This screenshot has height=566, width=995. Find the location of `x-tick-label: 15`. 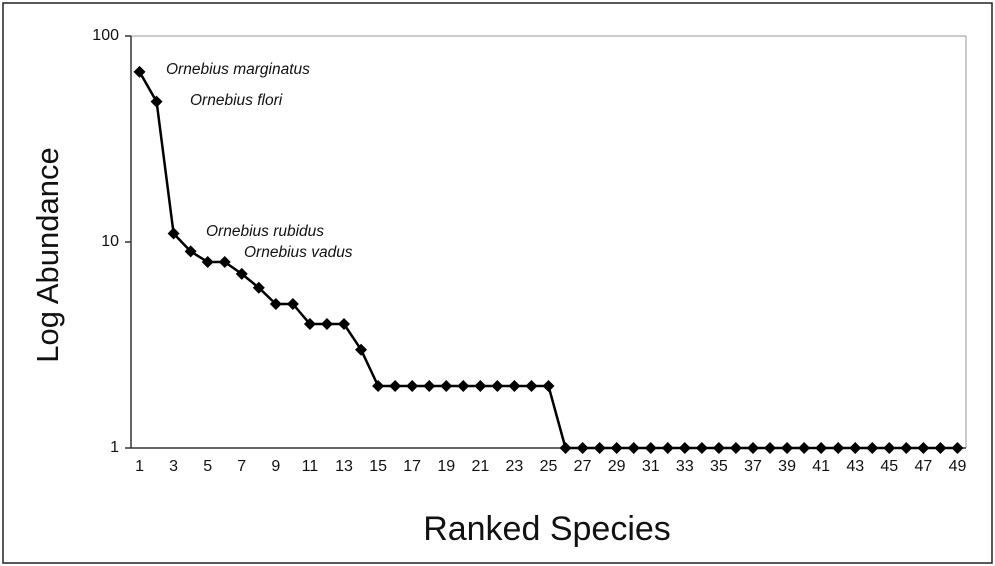

x-tick-label: 15 is located at coordinates (378, 466).